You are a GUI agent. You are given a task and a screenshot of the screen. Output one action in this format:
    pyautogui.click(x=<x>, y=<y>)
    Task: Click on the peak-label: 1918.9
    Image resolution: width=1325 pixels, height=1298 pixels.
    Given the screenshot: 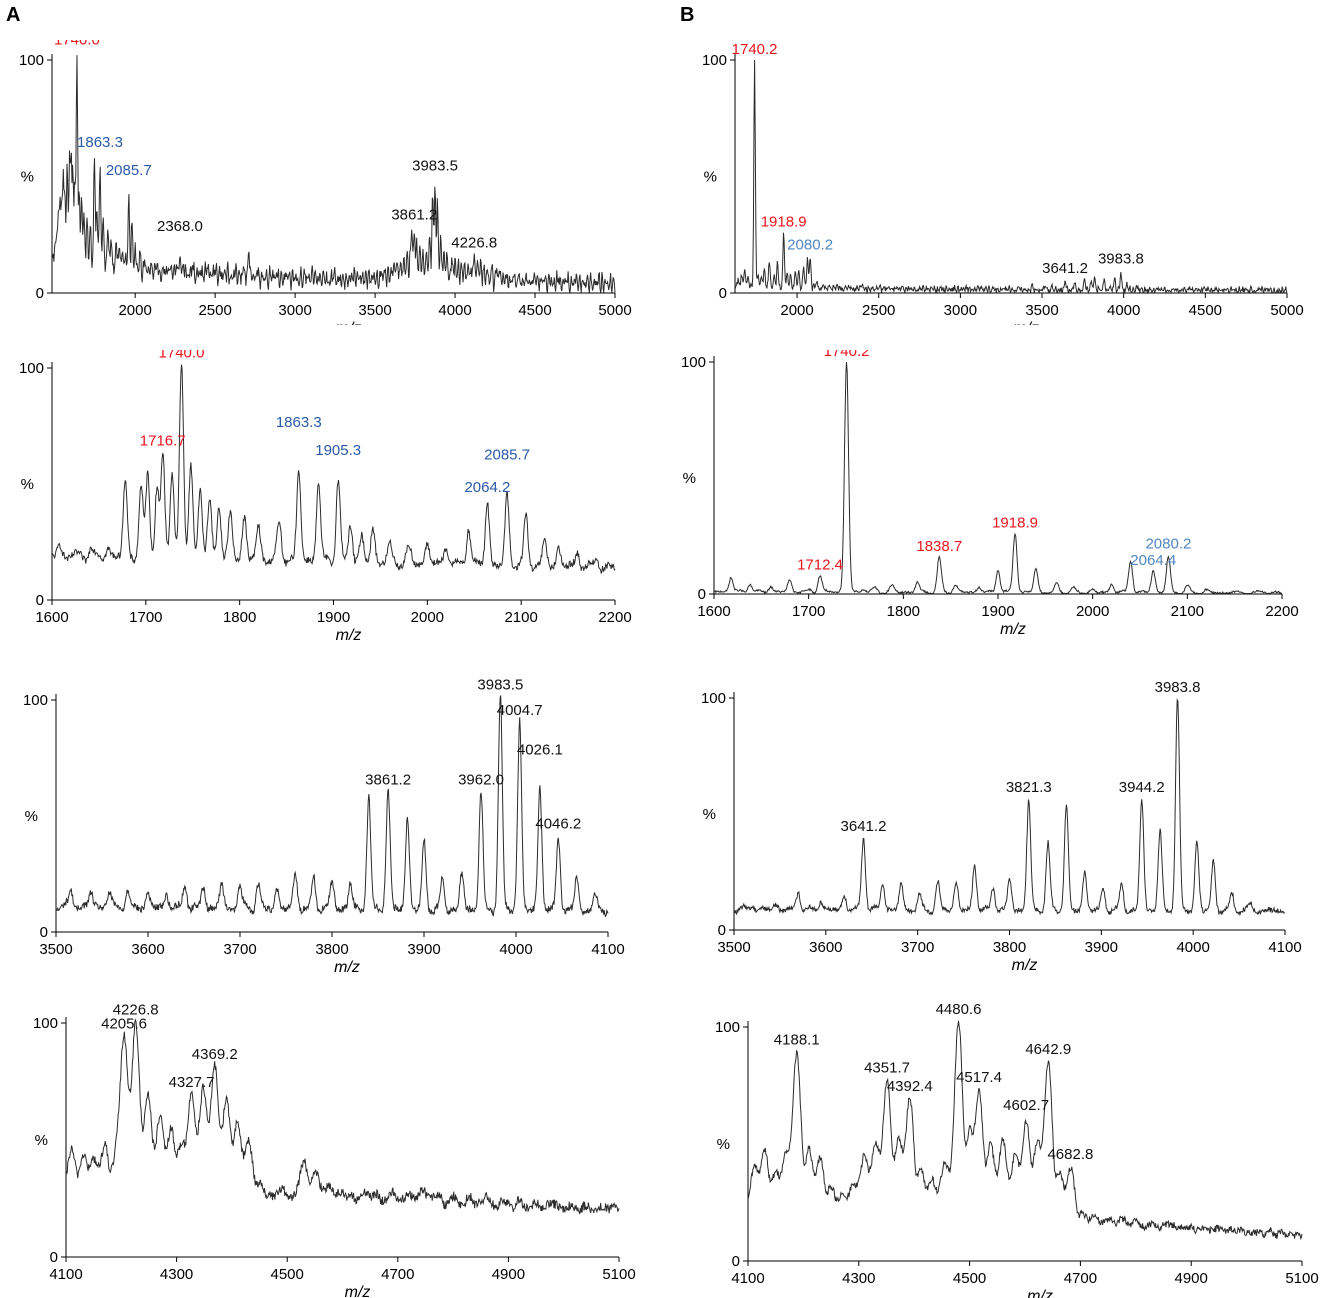 What is the action you would take?
    pyautogui.click(x=1015, y=523)
    